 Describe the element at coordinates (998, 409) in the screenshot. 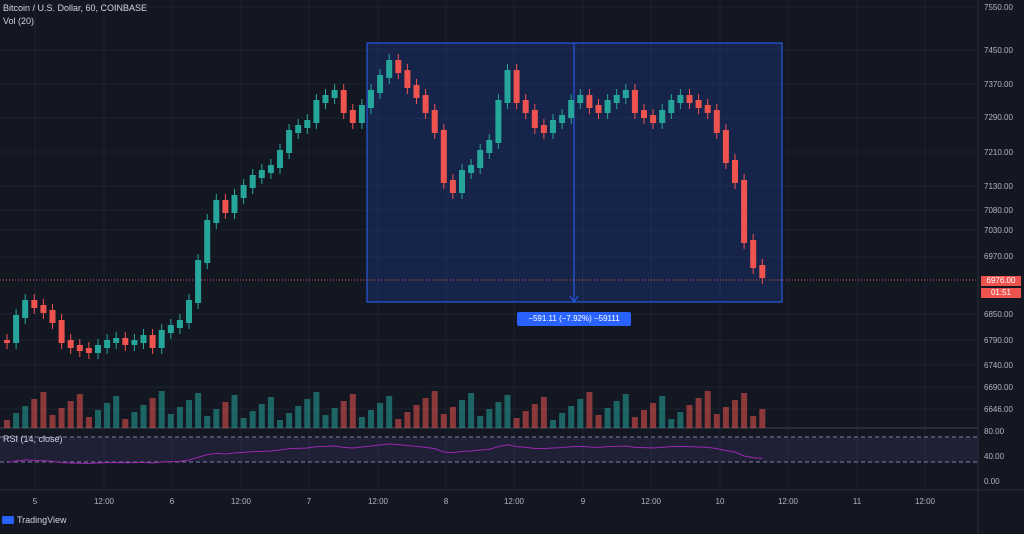

I see `price-tick: 6646.00` at that location.